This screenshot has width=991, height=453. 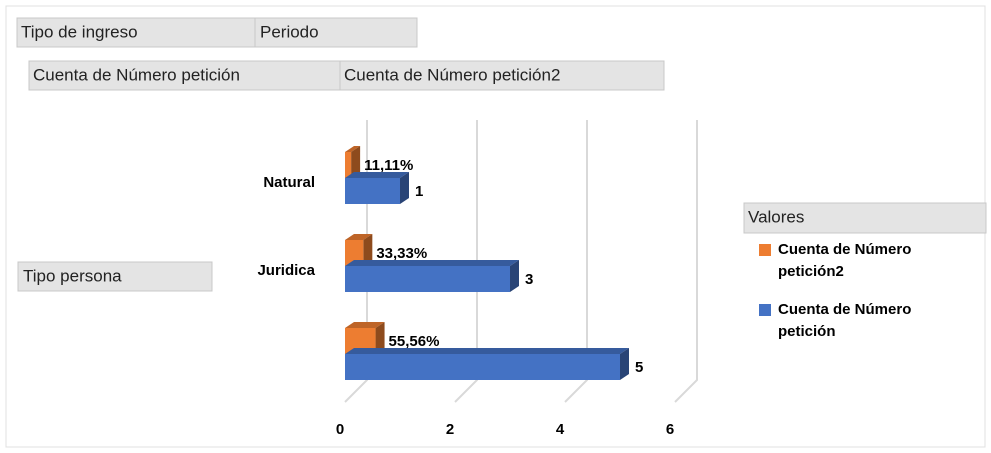 What do you see at coordinates (401, 253) in the screenshot?
I see `data-label: 33,33%` at bounding box center [401, 253].